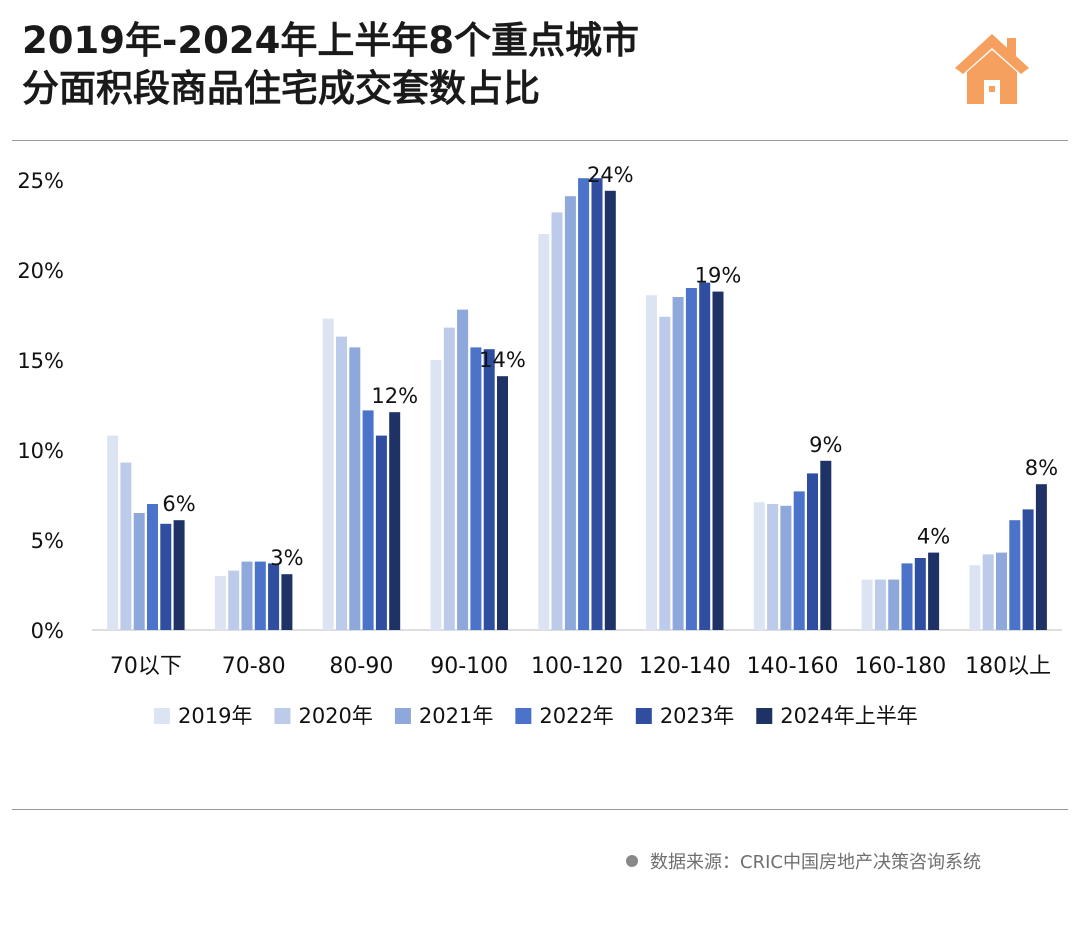 Image resolution: width=1080 pixels, height=938 pixels. Describe the element at coordinates (40, 406) in the screenshot. I see `y-axis: 0% 5% 10% 15% 20% 25%` at that location.